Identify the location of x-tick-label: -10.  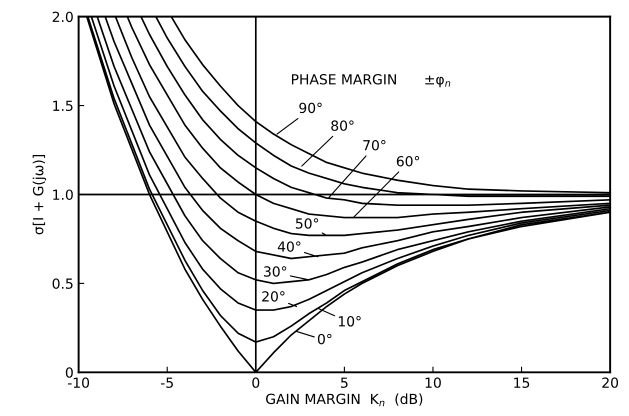
(79, 382).